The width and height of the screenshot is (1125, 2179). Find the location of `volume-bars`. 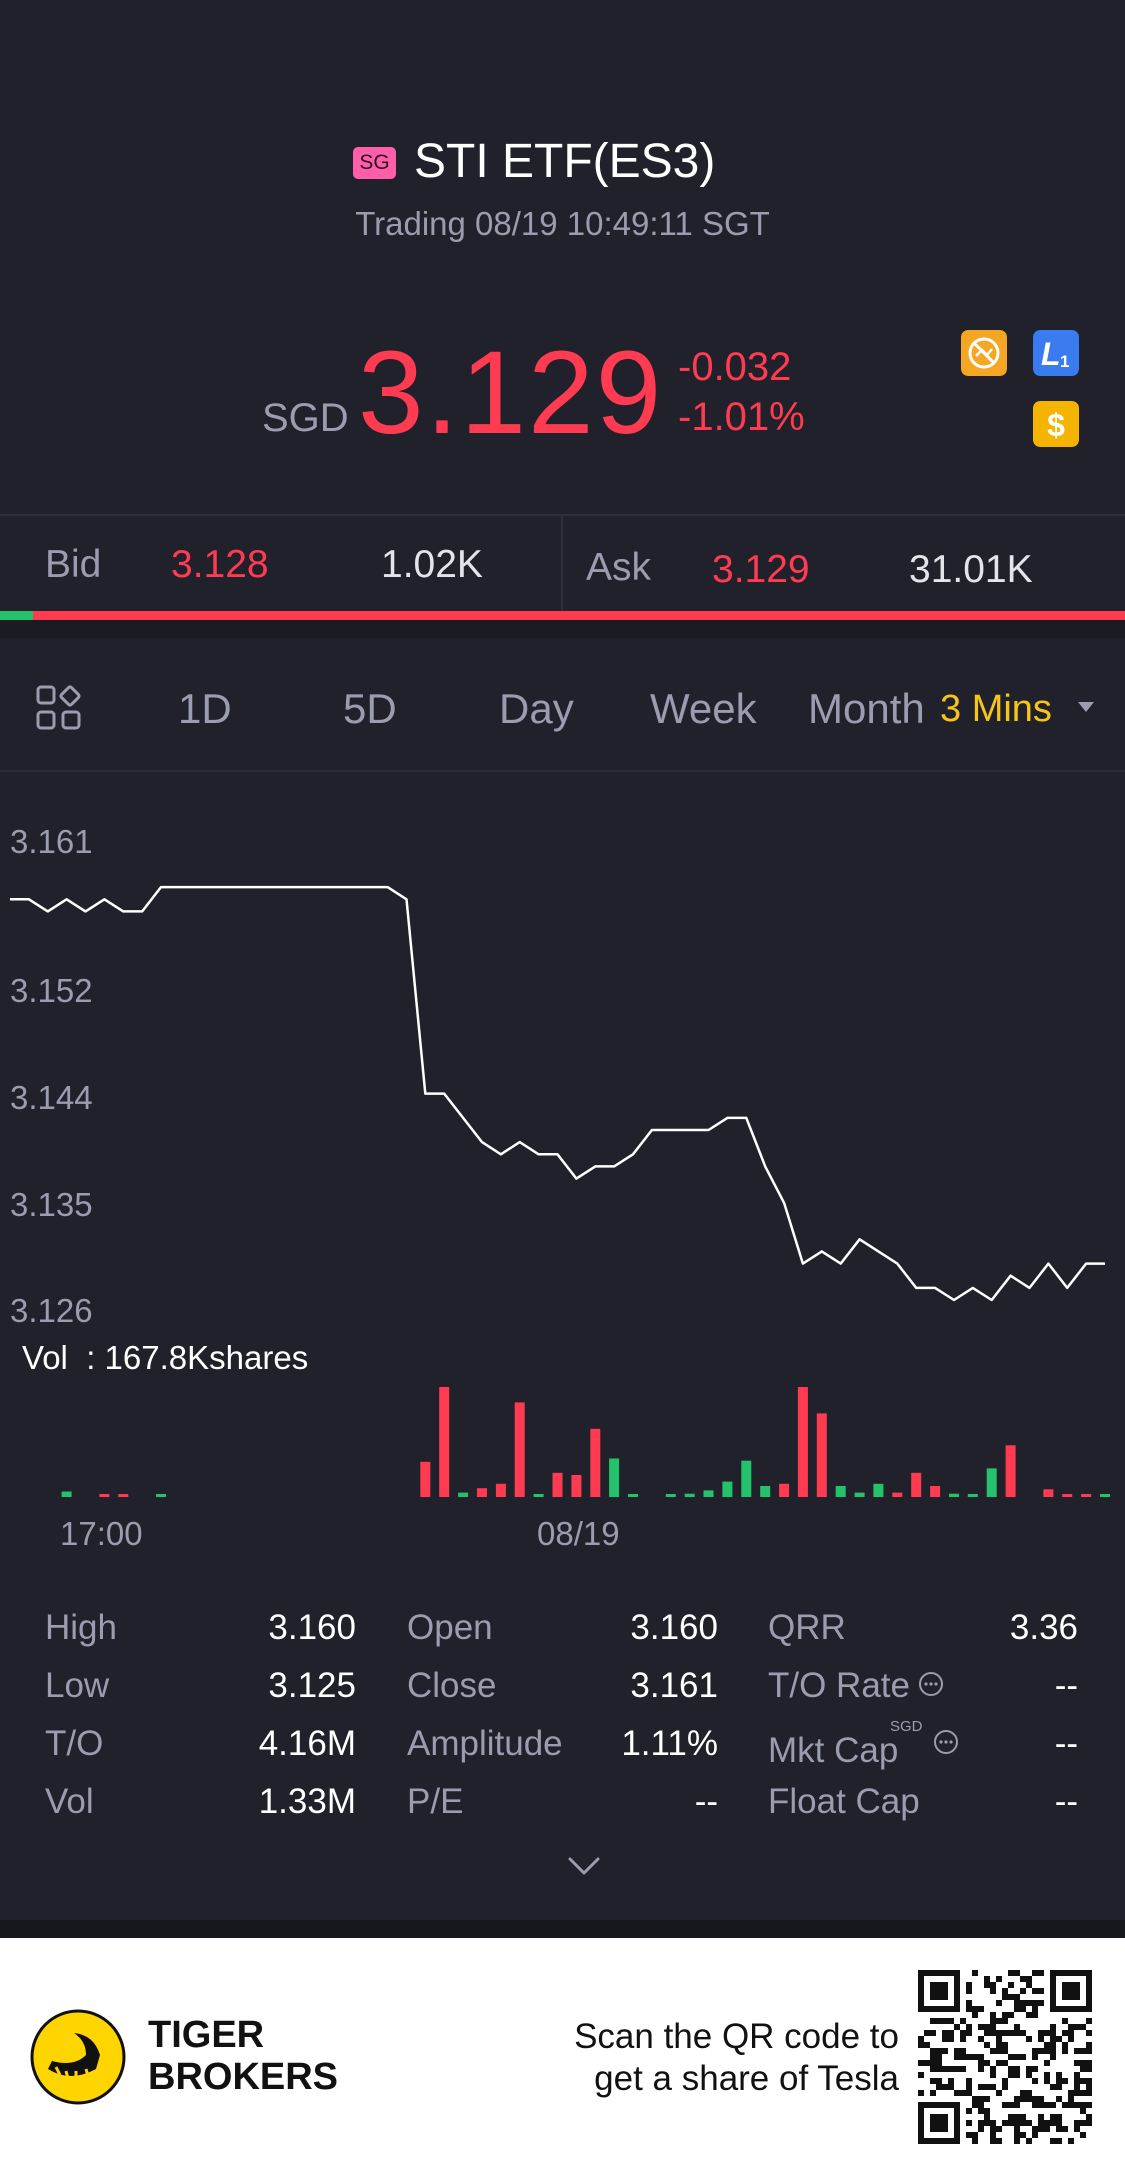

volume-bars is located at coordinates (585, 1442).